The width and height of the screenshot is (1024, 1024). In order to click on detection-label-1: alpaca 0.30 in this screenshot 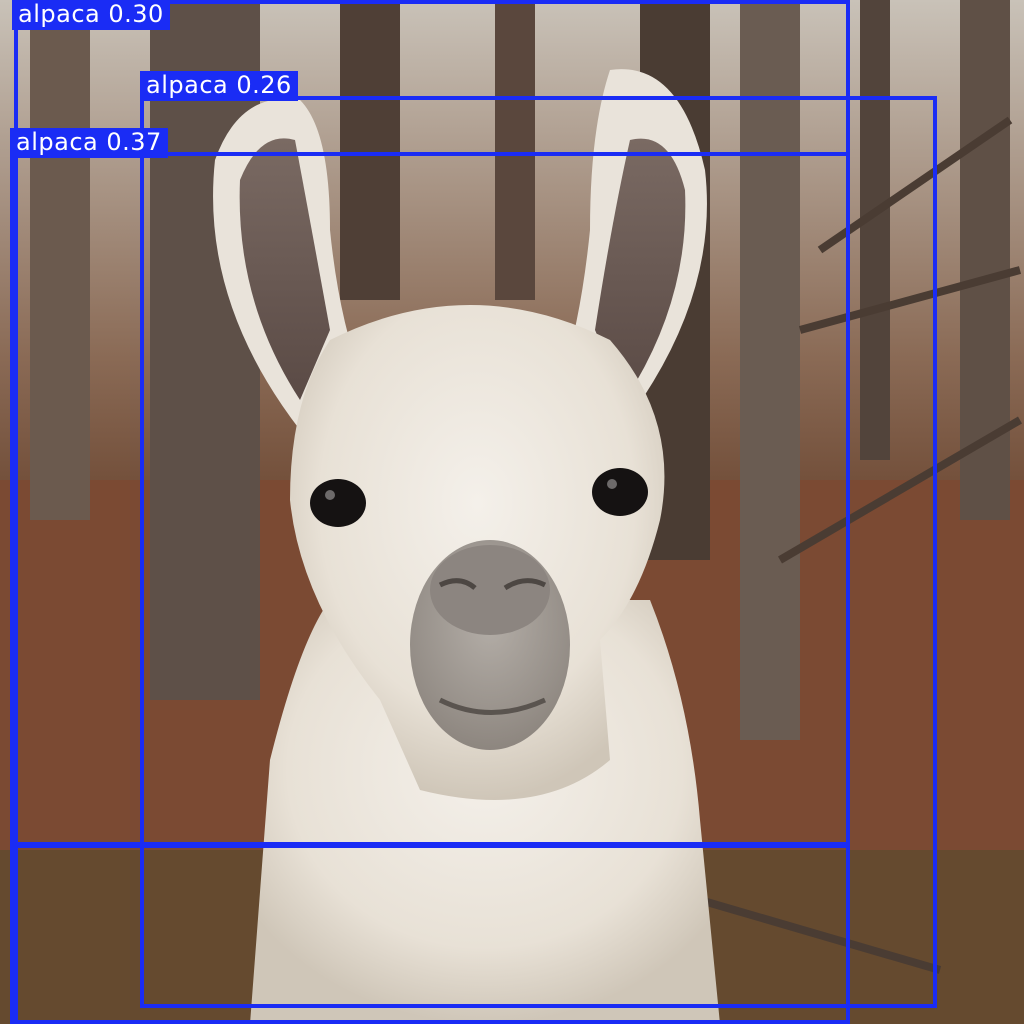, I will do `click(91, 15)`.